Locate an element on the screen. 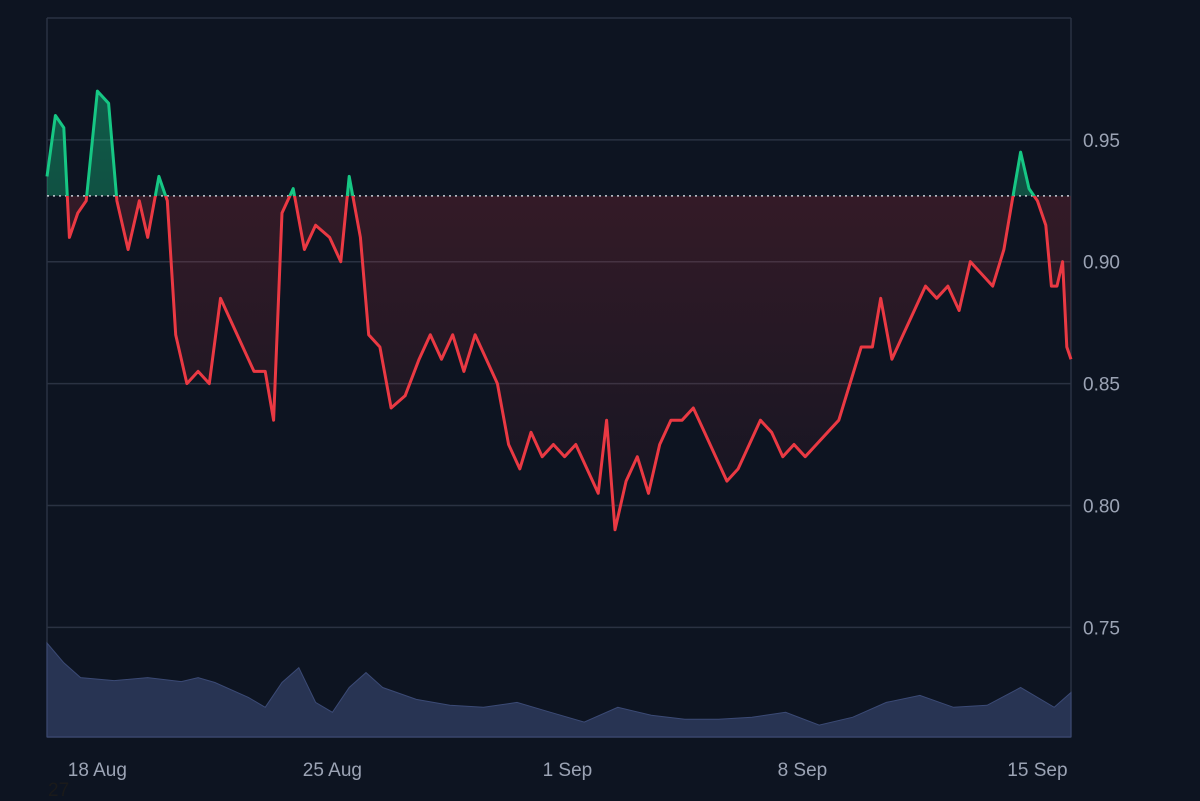 The image size is (1200, 801). corner-label: 27 is located at coordinates (58, 790).